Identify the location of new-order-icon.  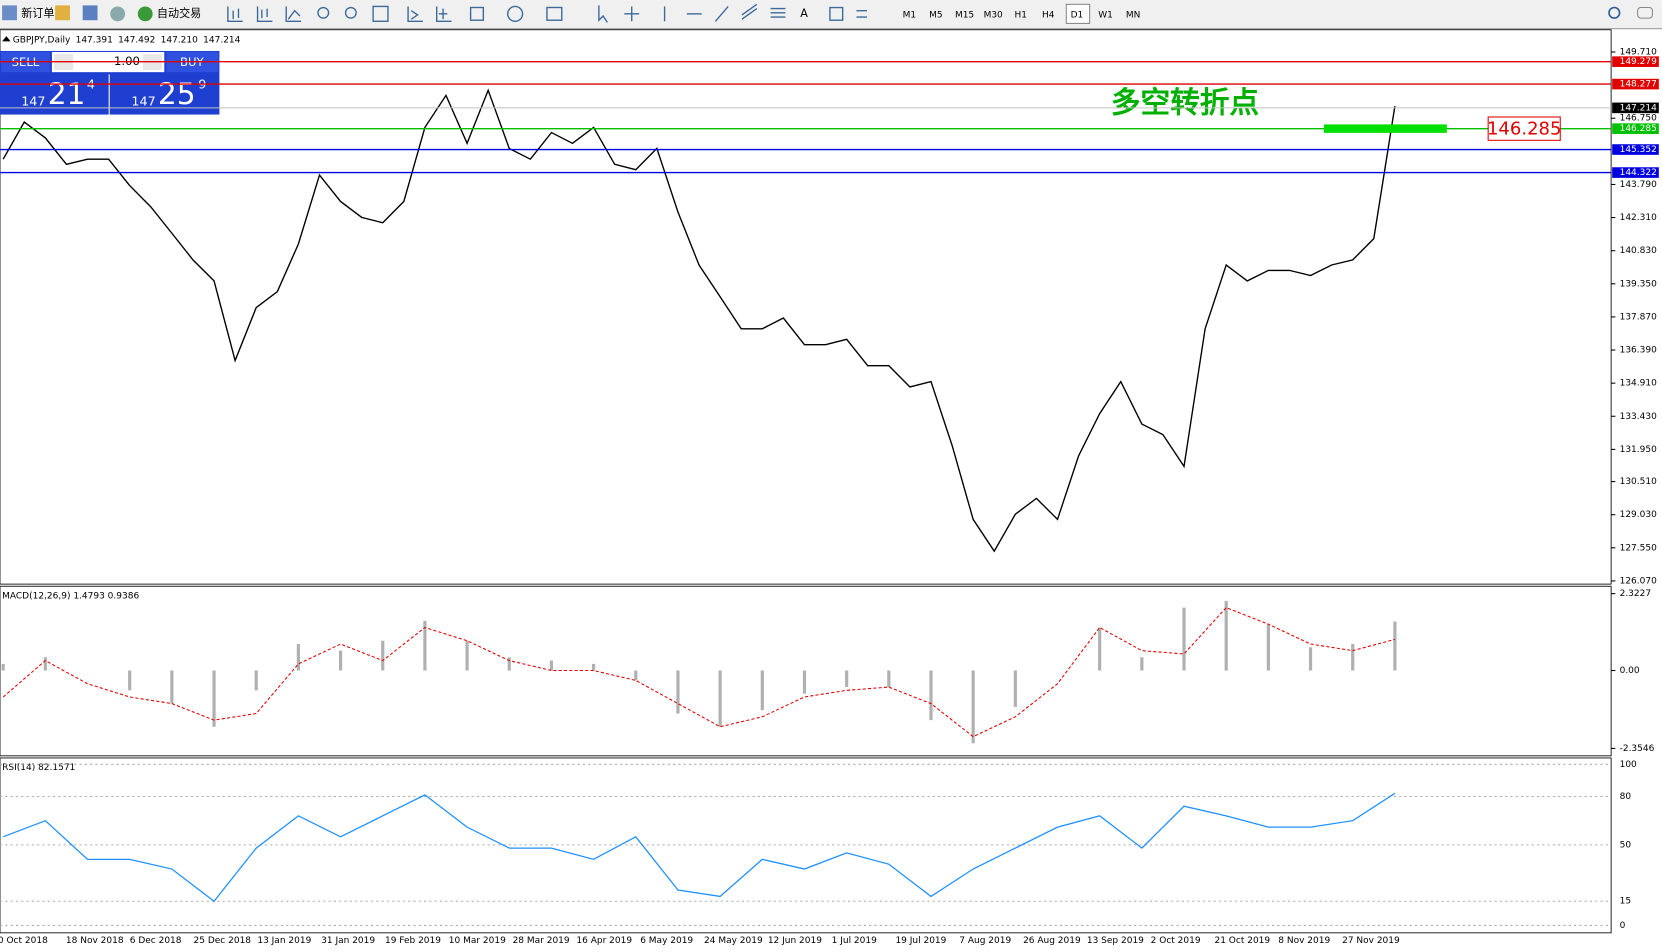
(9, 13).